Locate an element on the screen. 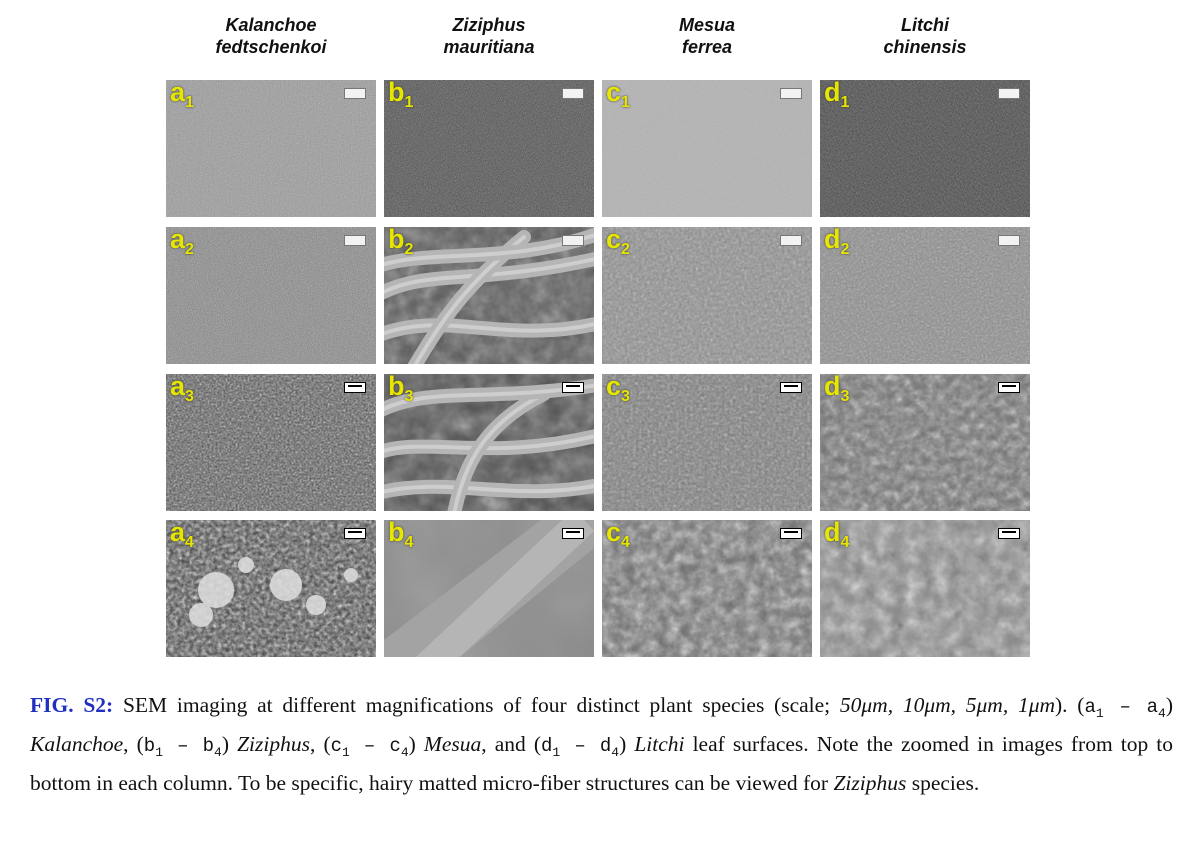  panel-label: c3 is located at coordinates (618, 393).